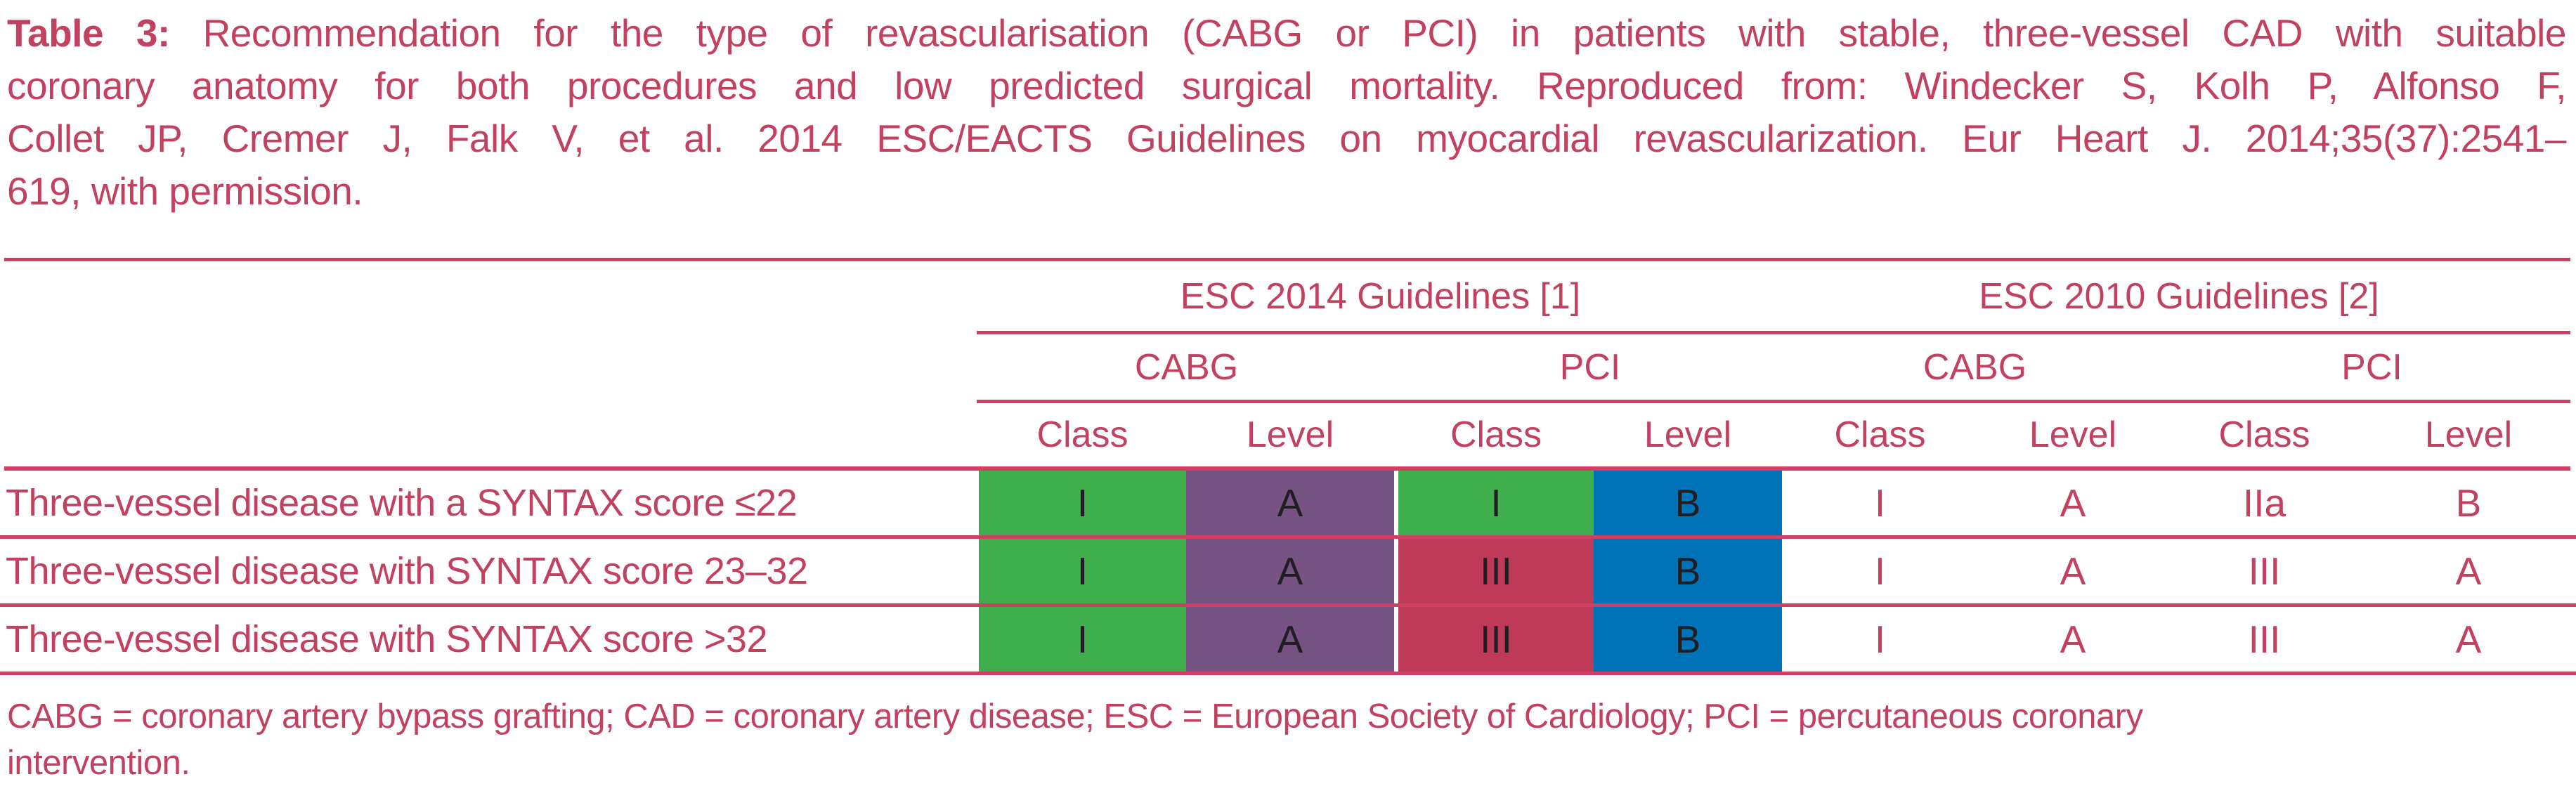 The image size is (2576, 805). What do you see at coordinates (1287, 468) in the screenshot?
I see `header-body-divider` at bounding box center [1287, 468].